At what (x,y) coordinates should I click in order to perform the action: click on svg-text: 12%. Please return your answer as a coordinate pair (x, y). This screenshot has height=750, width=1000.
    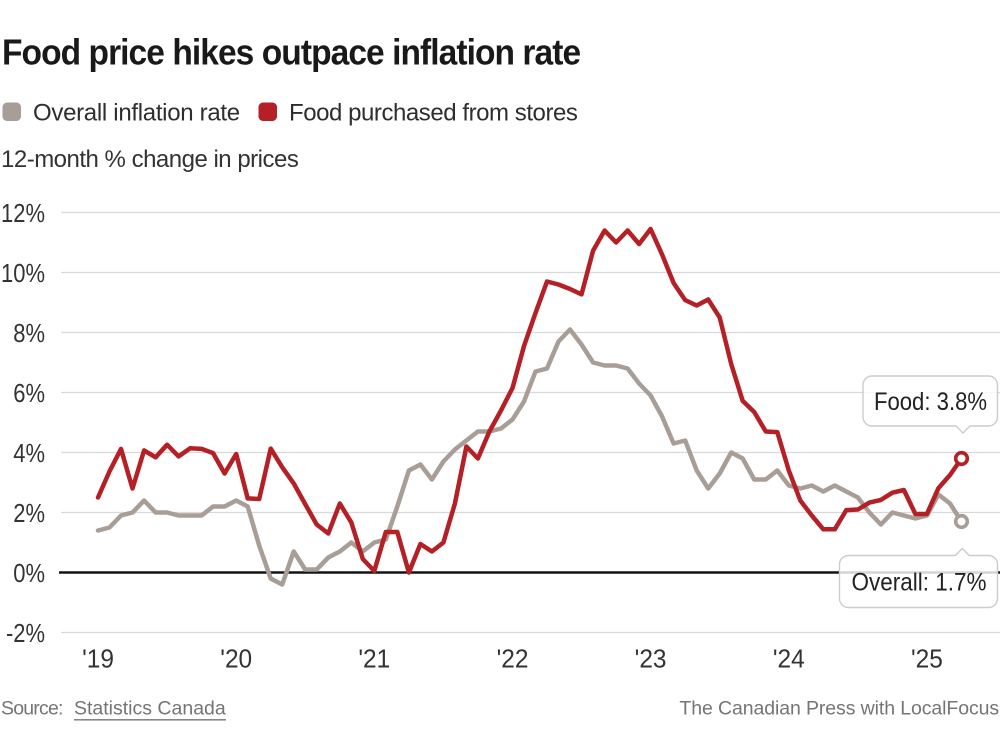
    Looking at the image, I should click on (23, 213).